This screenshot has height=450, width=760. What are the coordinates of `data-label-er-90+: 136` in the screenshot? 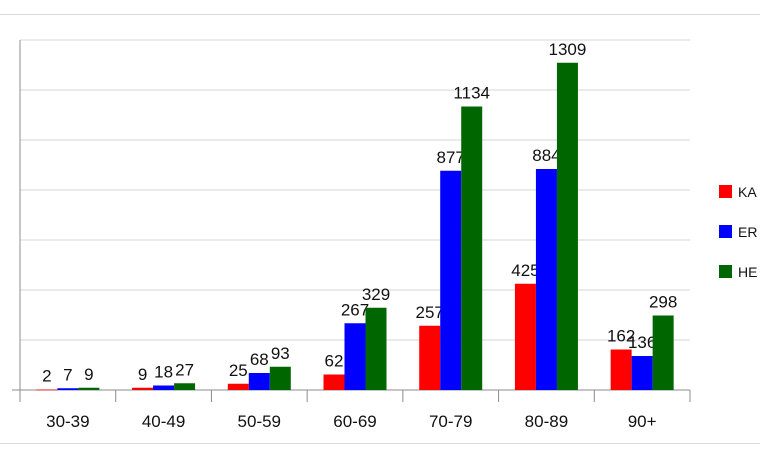 It's located at (642, 342).